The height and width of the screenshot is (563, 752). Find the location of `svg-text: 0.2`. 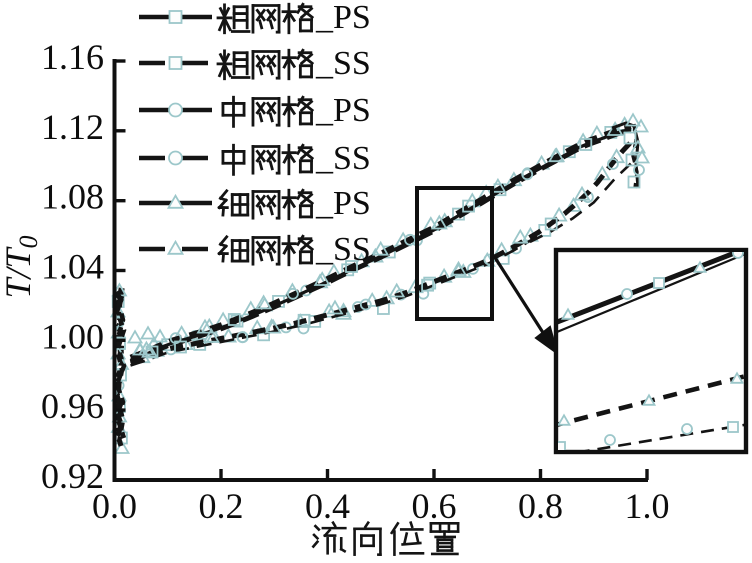

svg-text: 0.2 is located at coordinates (221, 506).